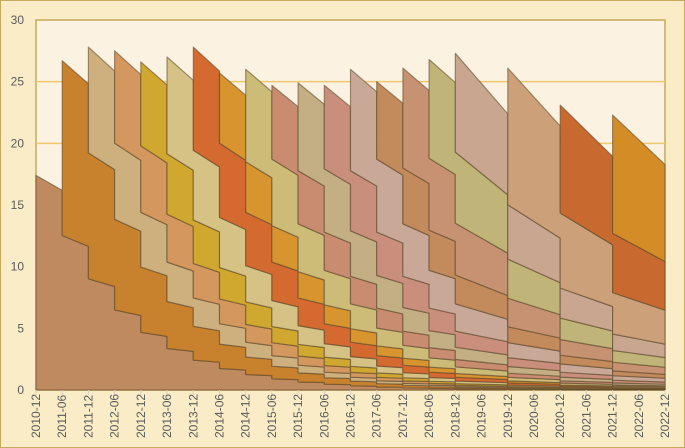 The height and width of the screenshot is (448, 685). What do you see at coordinates (560, 416) in the screenshot?
I see `x-tick-label: 2020-12` at bounding box center [560, 416].